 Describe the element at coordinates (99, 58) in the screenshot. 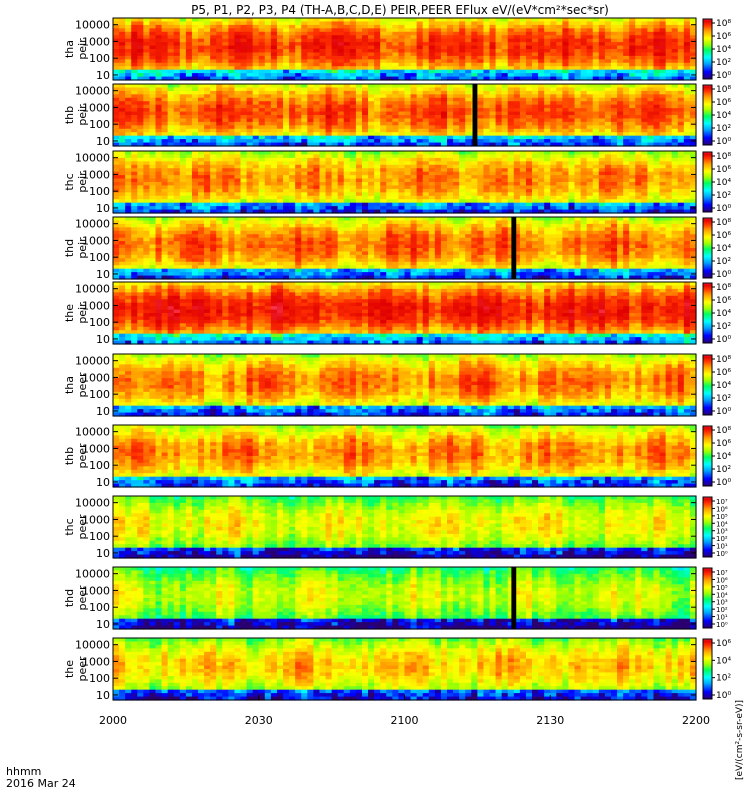

I see `y-tick-label: 100` at that location.